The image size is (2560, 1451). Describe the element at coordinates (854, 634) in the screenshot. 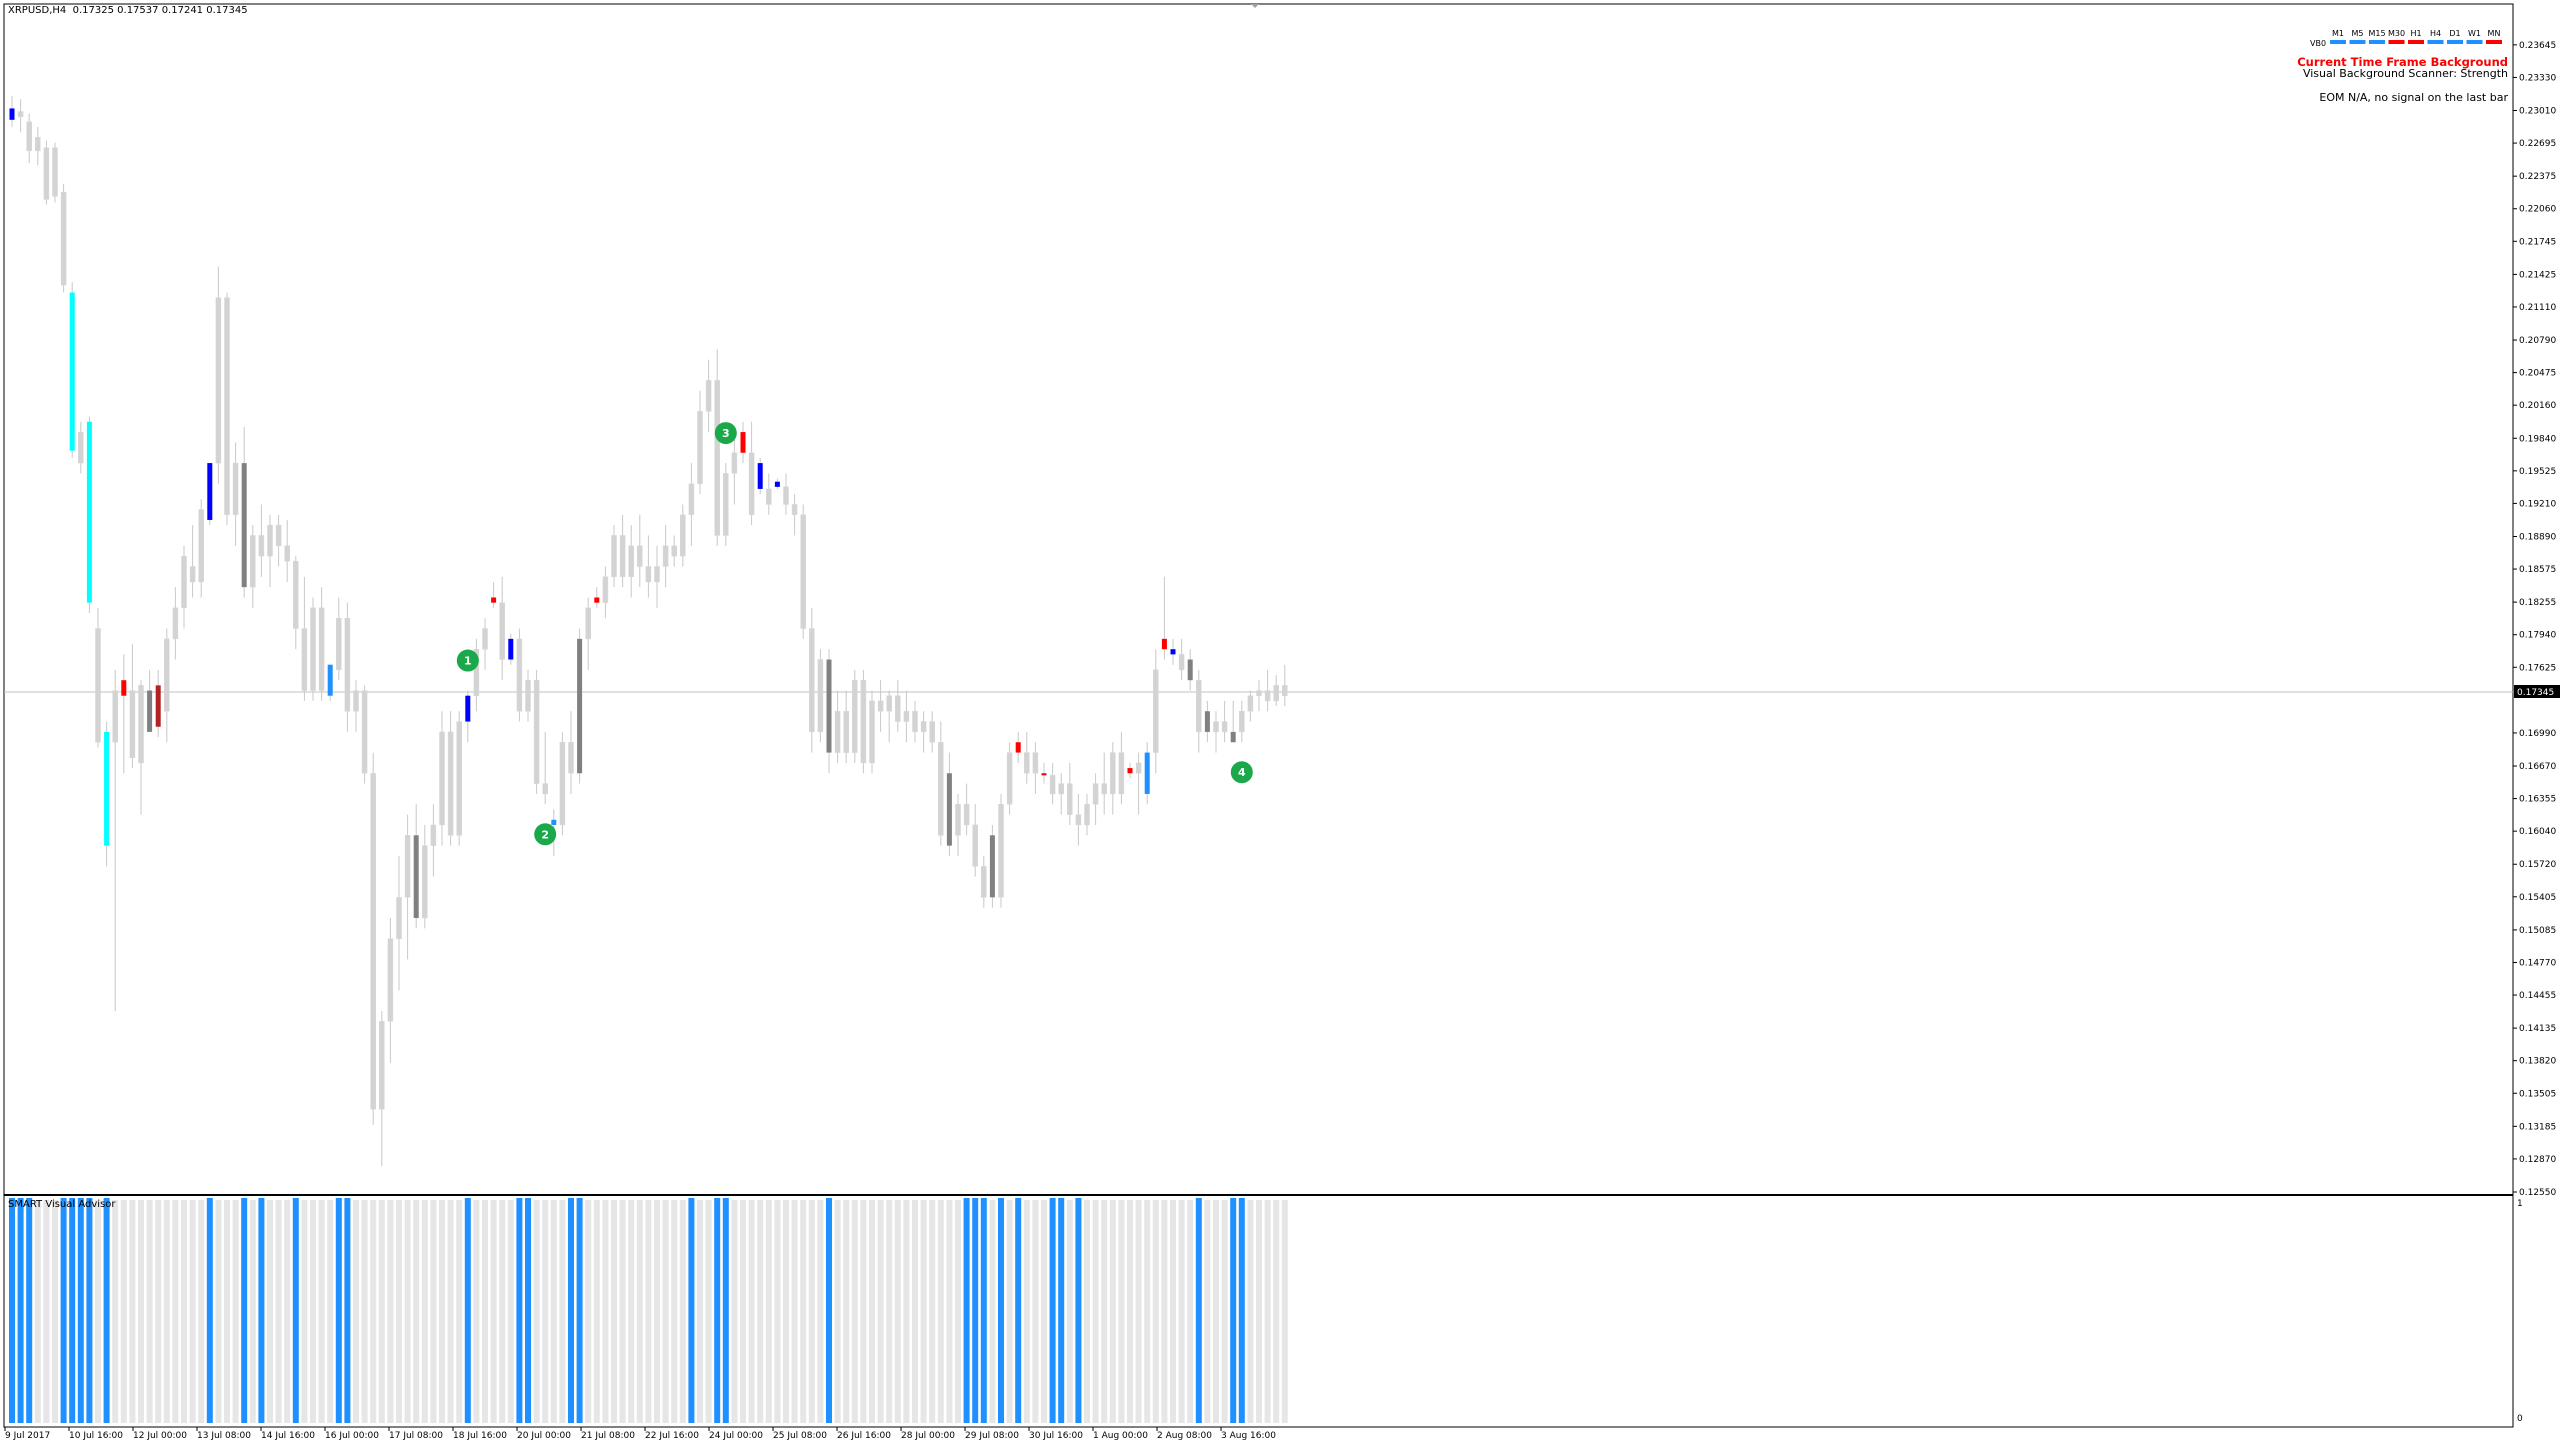

I see `signal-markers: 1 2 3 4` at that location.